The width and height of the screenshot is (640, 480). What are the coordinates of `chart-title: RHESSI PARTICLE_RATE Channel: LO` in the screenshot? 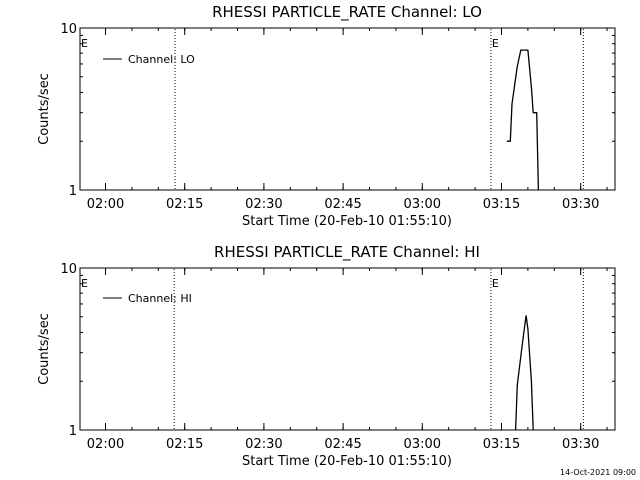 It's located at (347, 12).